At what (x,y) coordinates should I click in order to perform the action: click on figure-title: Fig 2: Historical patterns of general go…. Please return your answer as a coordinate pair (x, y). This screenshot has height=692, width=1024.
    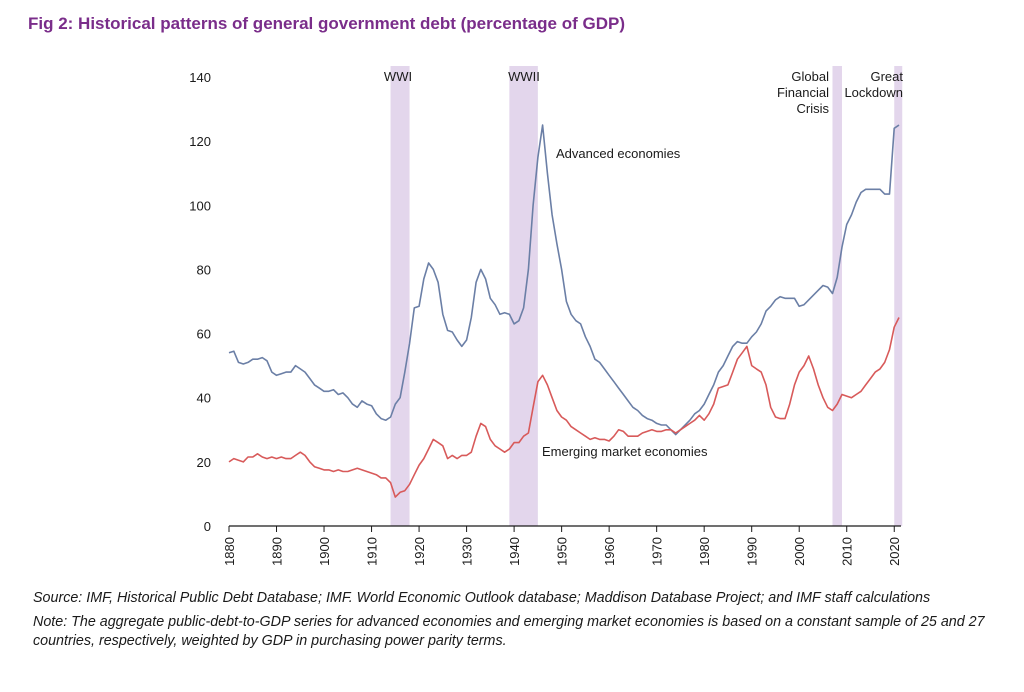
    Looking at the image, I should click on (326, 23).